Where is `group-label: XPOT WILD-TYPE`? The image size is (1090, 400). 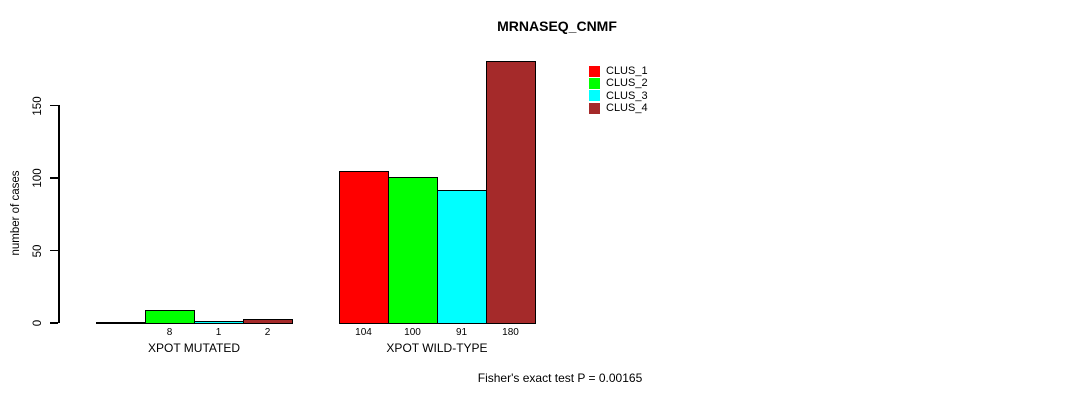 group-label: XPOT WILD-TYPE is located at coordinates (437, 348).